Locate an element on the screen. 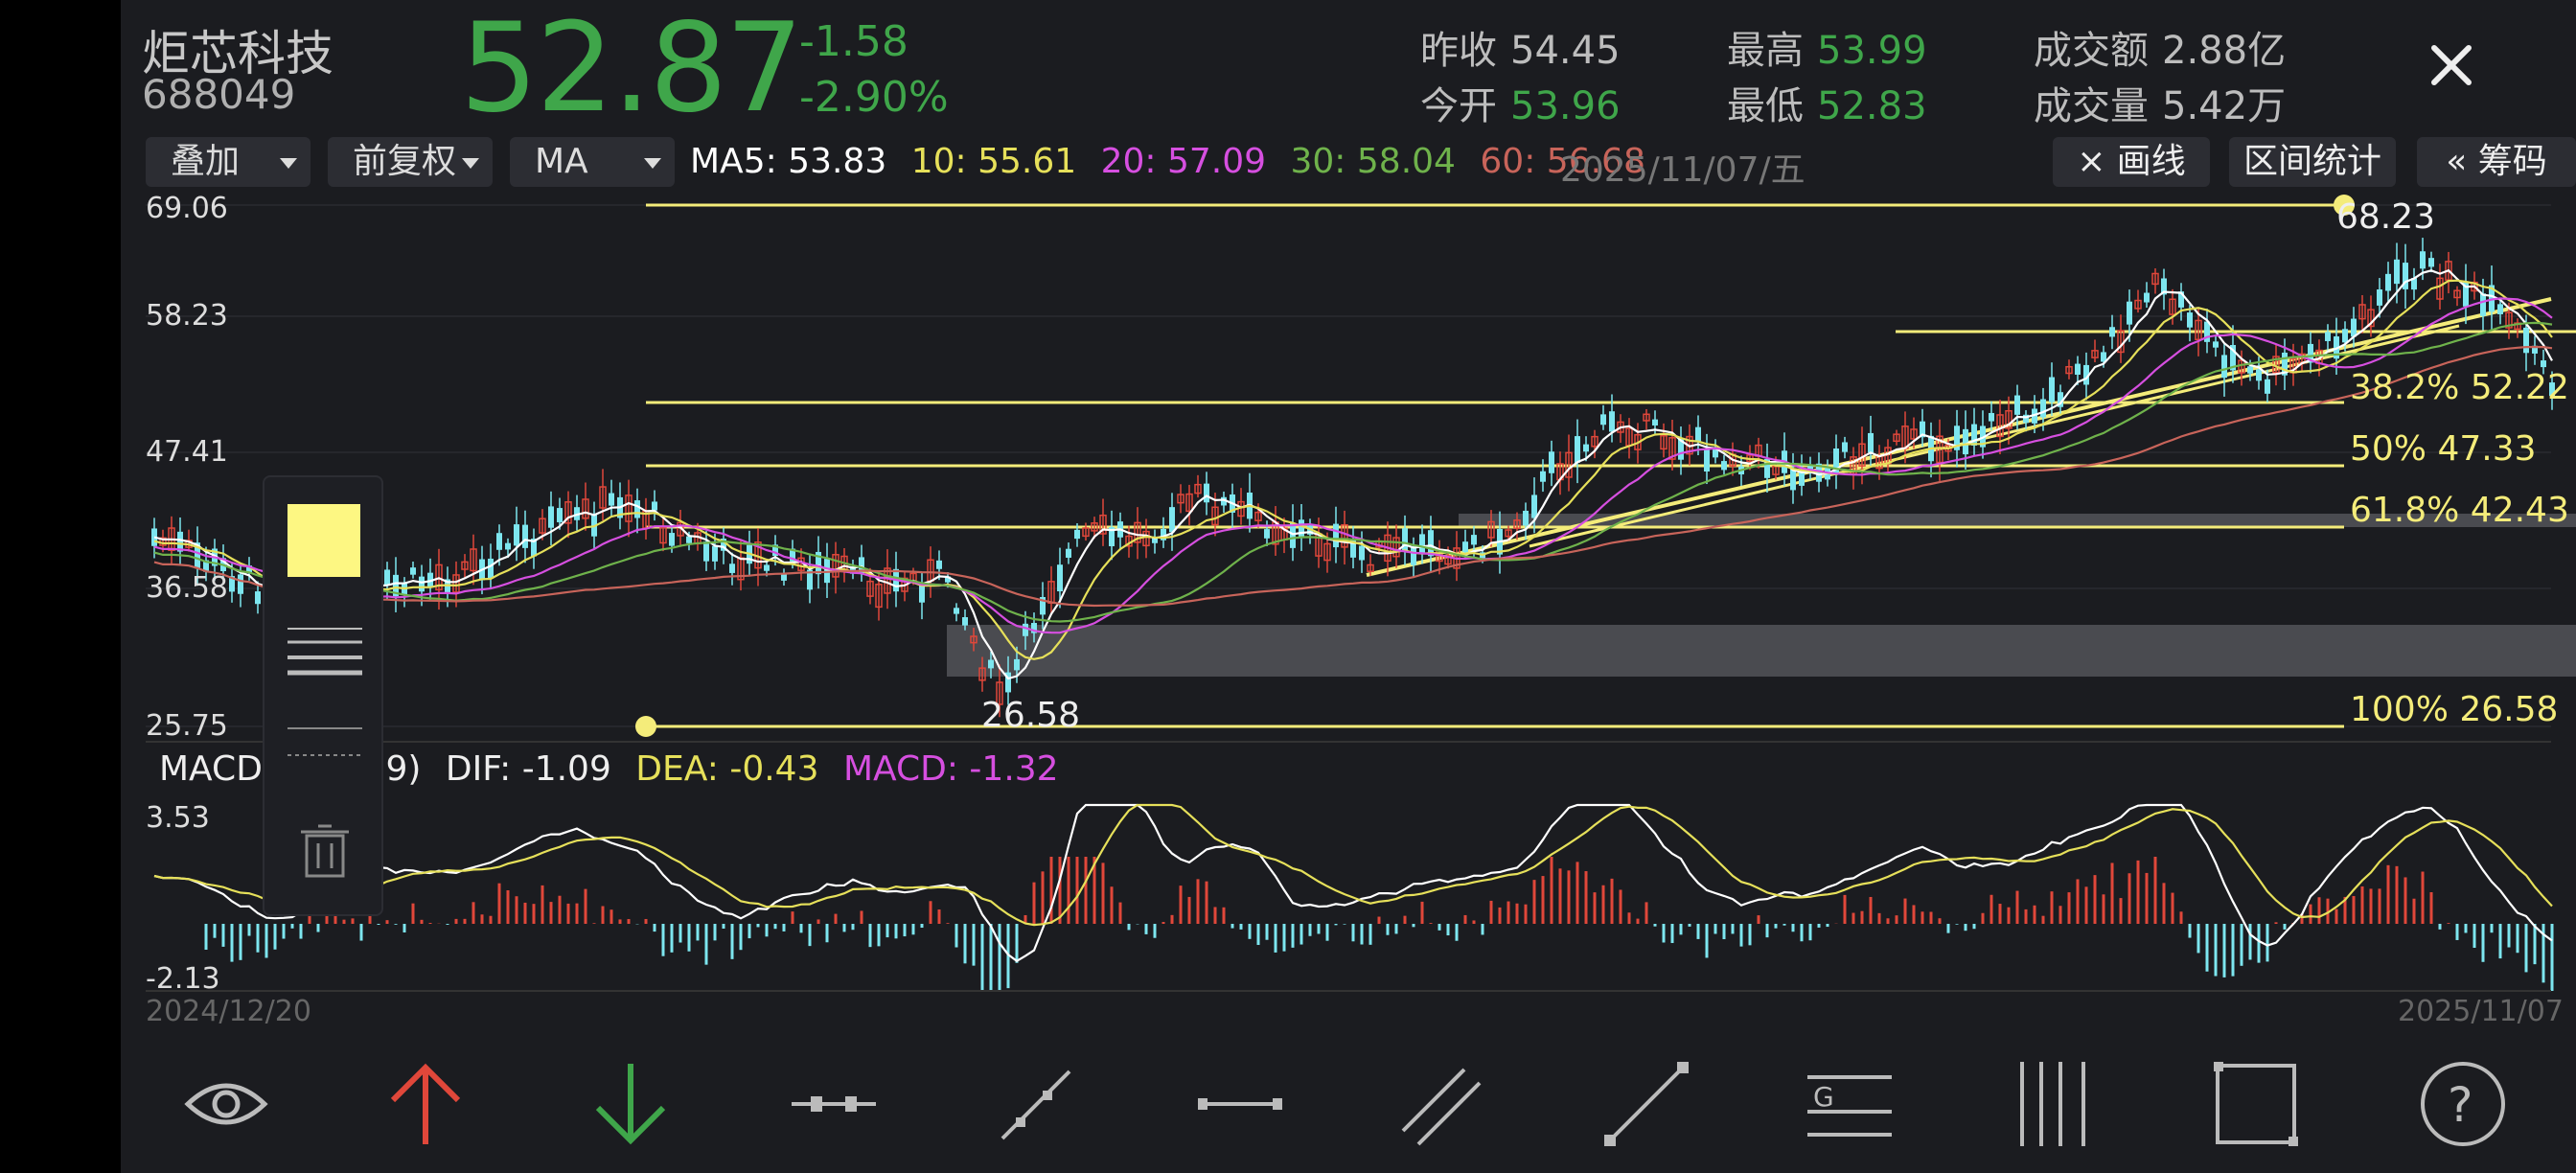 This screenshot has width=2576, height=1173. fib-382-label: 38.2% 52.22 is located at coordinates (2459, 387).